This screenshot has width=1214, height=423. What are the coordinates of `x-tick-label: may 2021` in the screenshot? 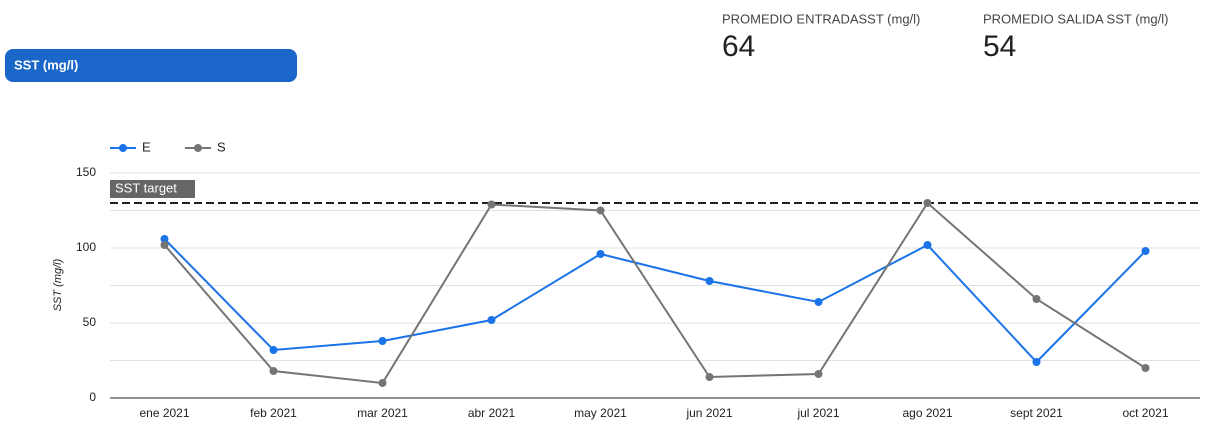 It's located at (600, 413).